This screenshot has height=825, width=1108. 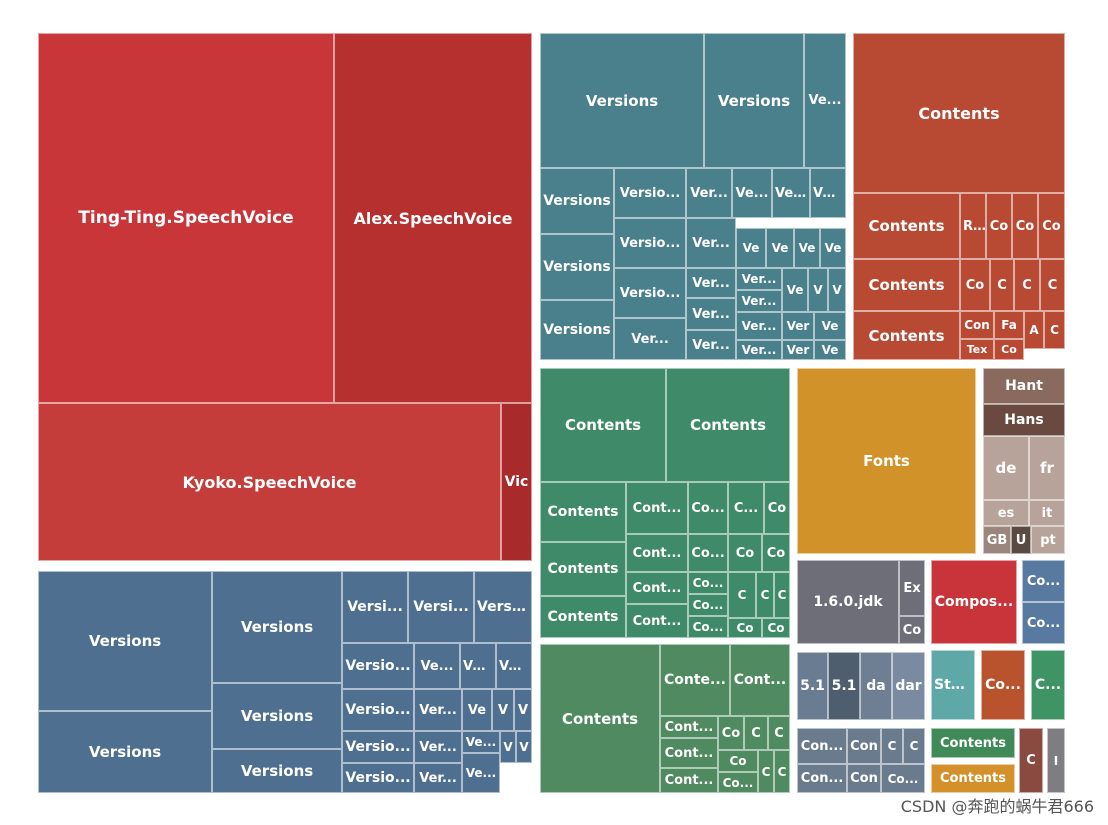 I want to click on treemap-cell-label: I, so click(x=1056, y=760).